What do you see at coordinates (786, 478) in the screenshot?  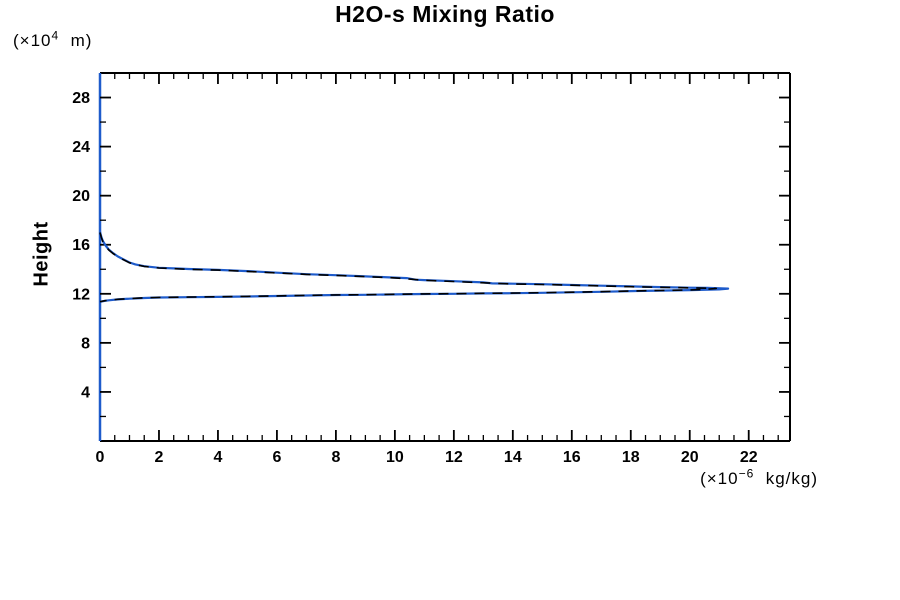 I see `x-unit-suffix: kg/kg)` at bounding box center [786, 478].